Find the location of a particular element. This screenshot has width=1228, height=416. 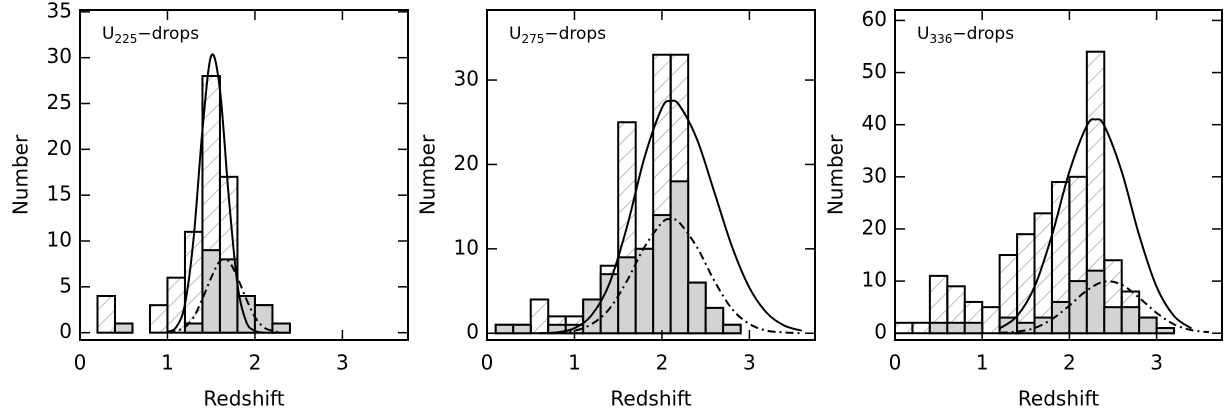

y-tick-label: 40 is located at coordinates (874, 123).